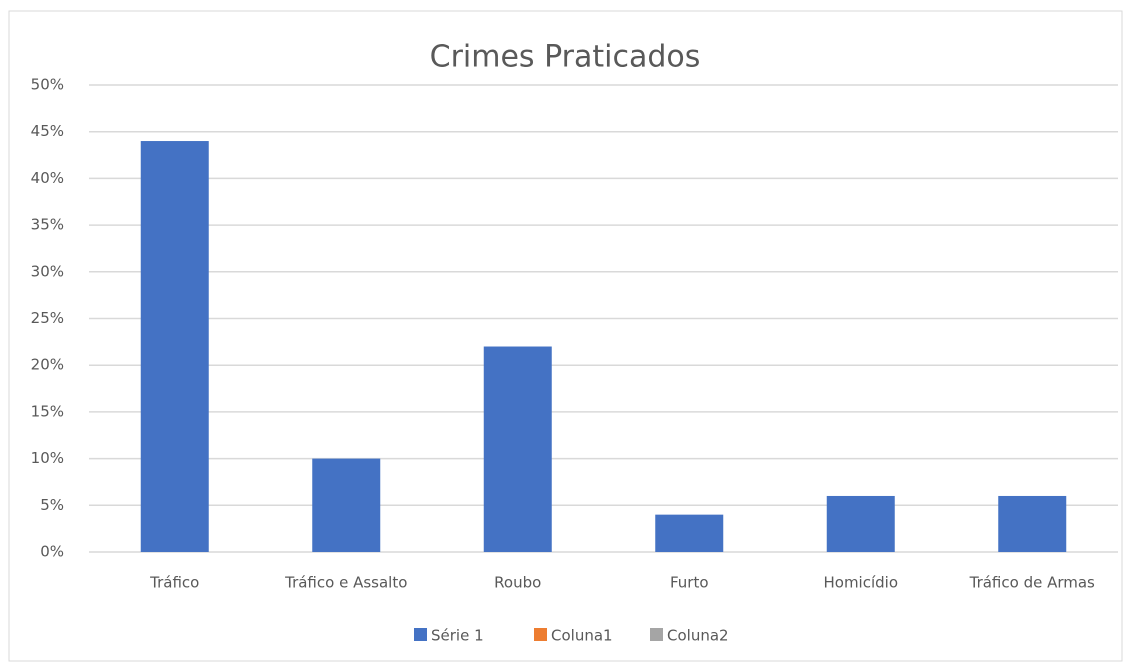 The image size is (1131, 669). I want to click on x-tick-label: Tráfico de Armas, so click(1032, 583).